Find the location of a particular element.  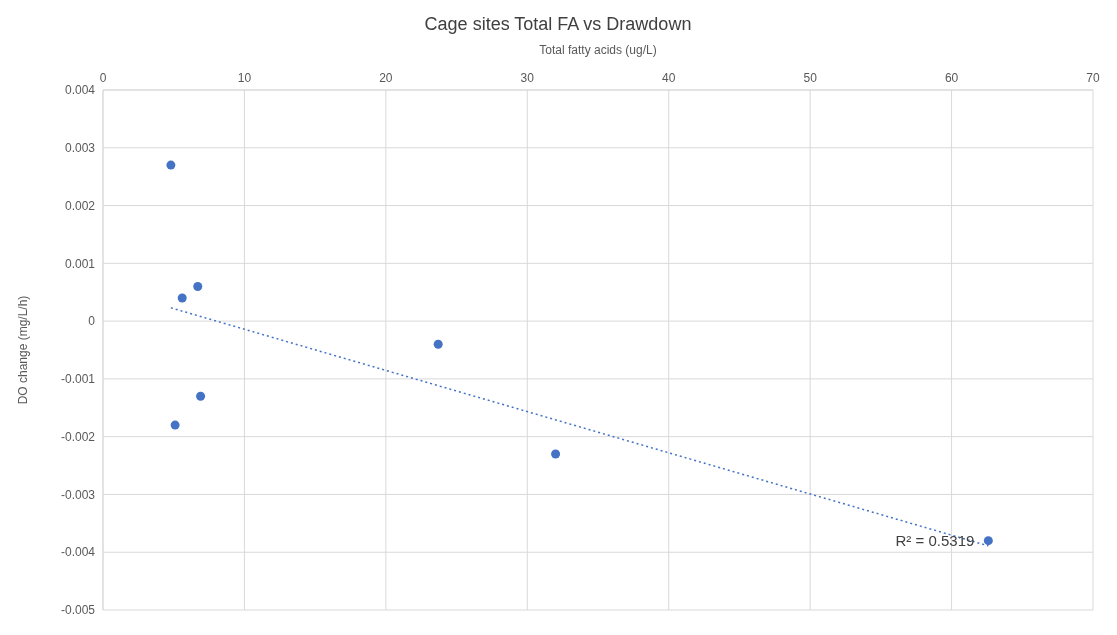

x-tick-label: 50 is located at coordinates (810, 78).